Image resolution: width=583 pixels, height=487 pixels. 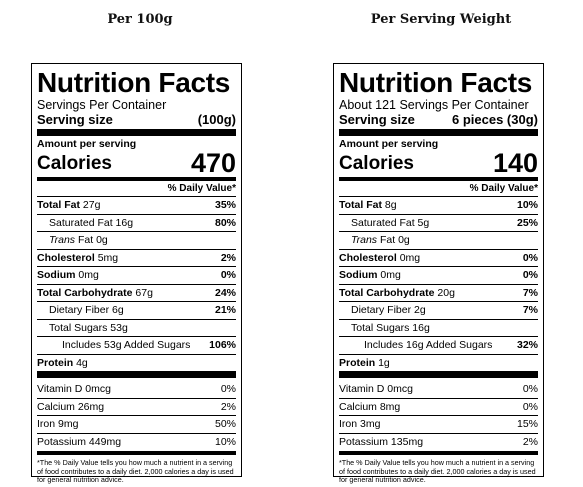 I want to click on heading-per-serving-weight: Per Serving Weight, so click(x=441, y=19).